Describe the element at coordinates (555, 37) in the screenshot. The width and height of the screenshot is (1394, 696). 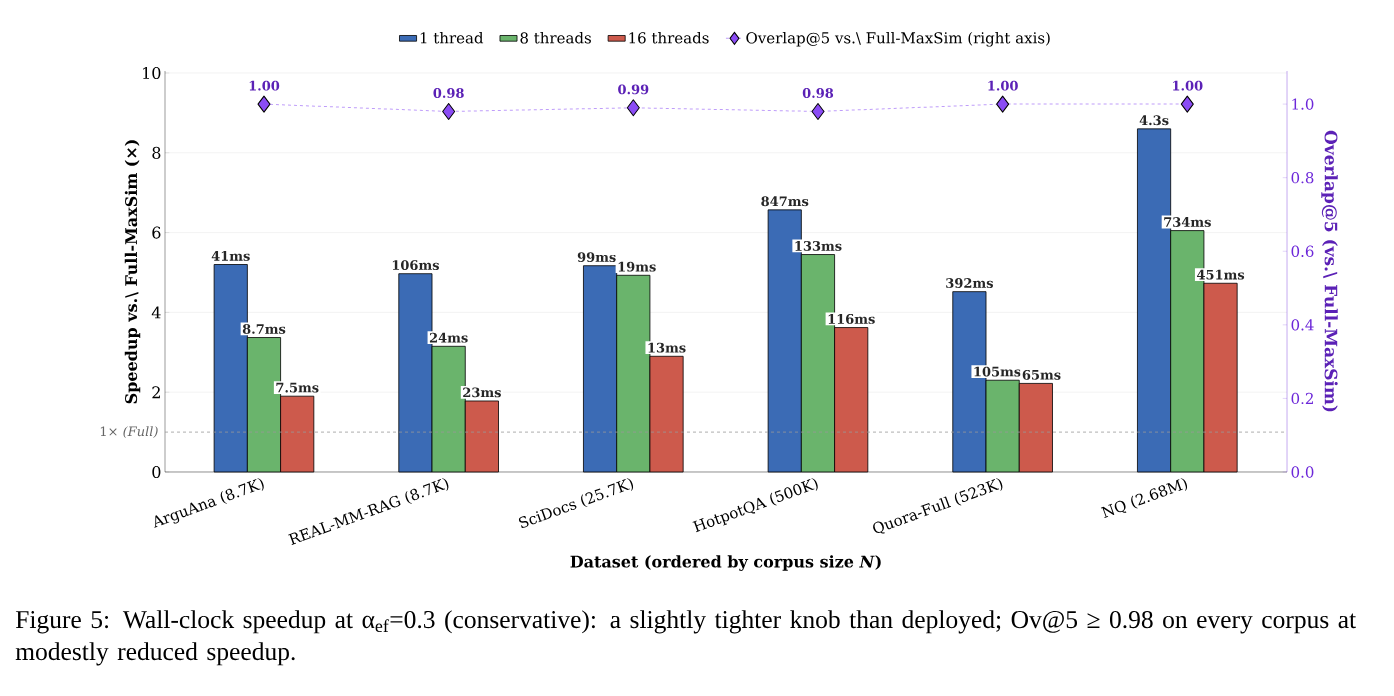
I see `legend-label: 8 threads` at that location.